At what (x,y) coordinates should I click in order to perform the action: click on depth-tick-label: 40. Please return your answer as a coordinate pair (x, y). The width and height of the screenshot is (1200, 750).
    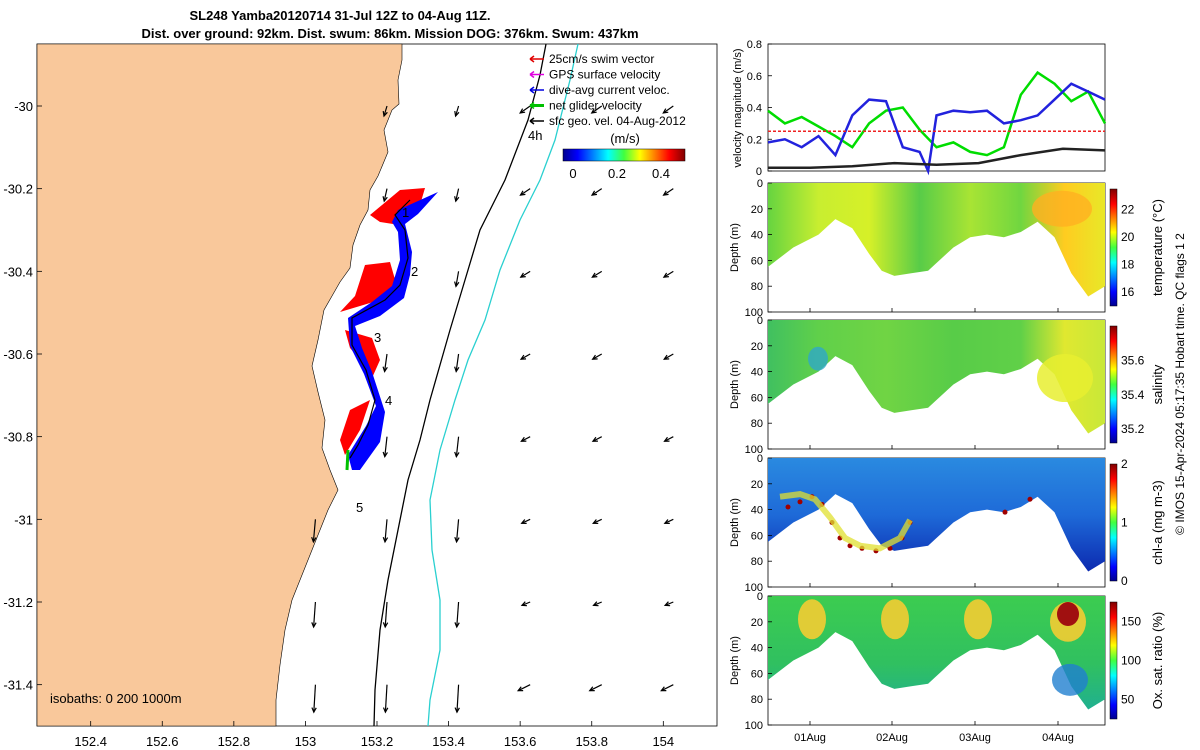
    Looking at the image, I should click on (757, 236).